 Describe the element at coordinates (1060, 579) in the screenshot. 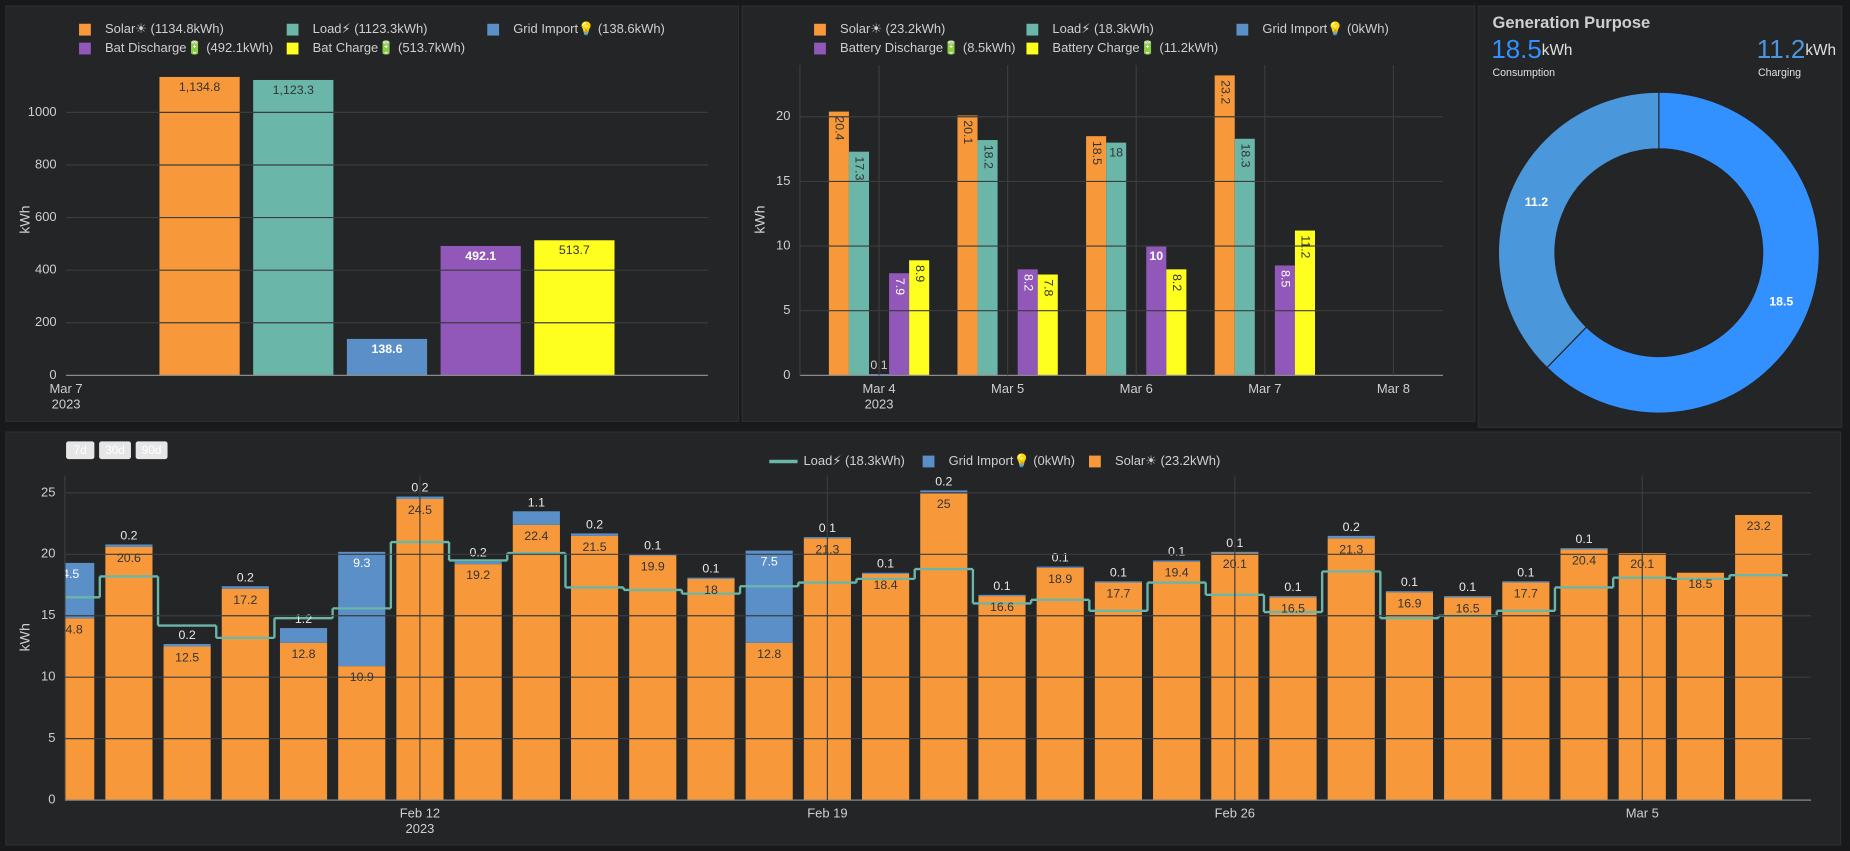

I see `value-label: 18.9` at that location.